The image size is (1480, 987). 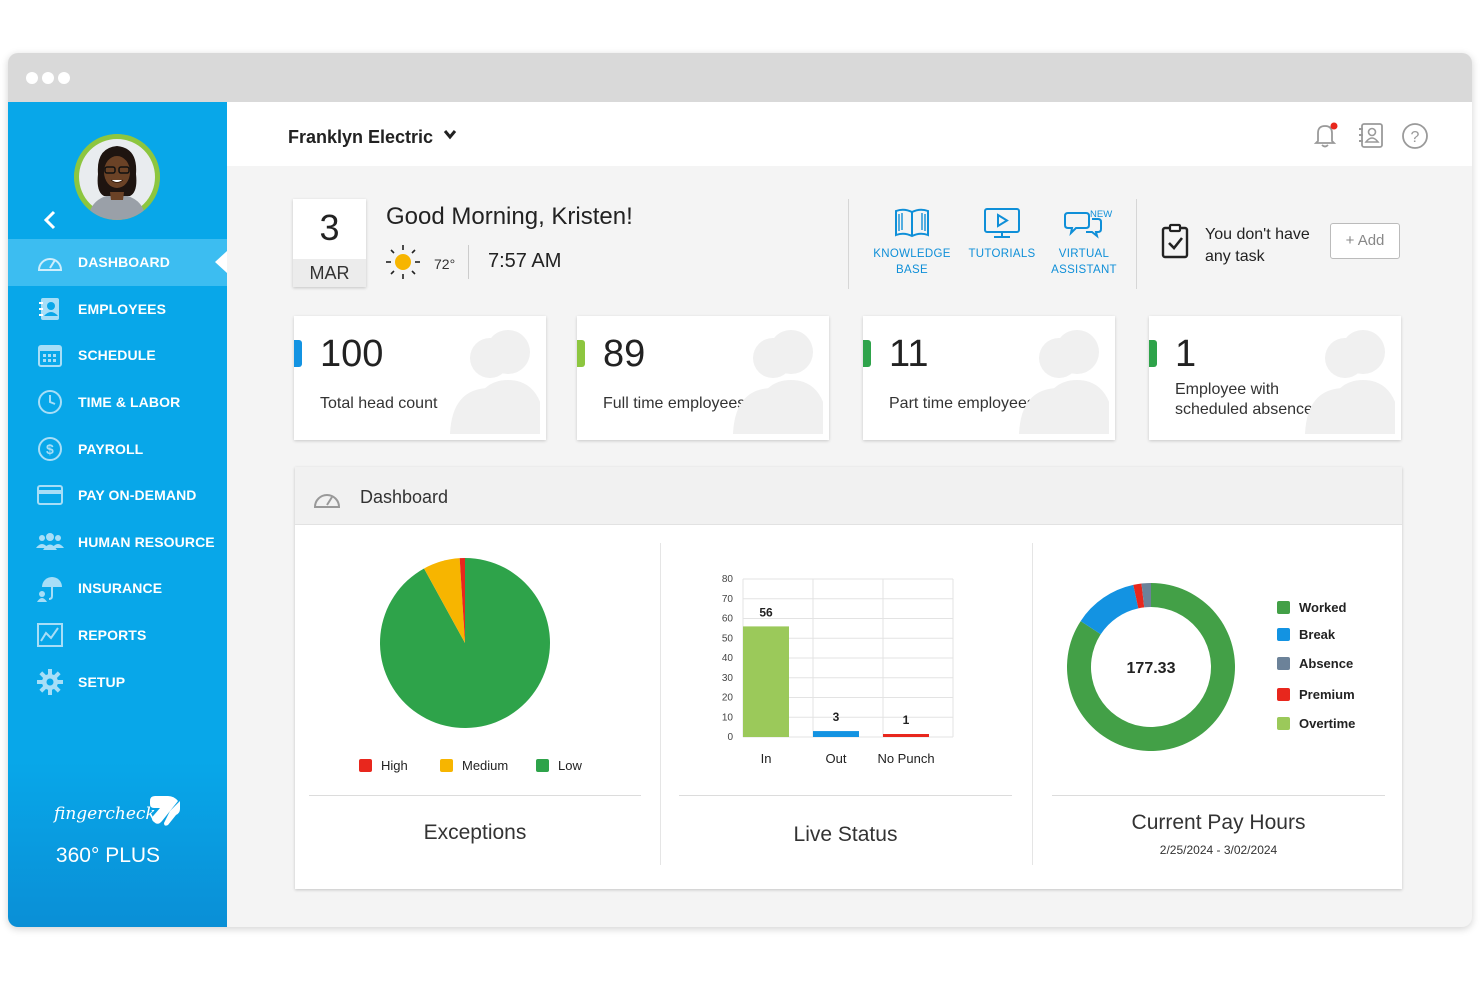 What do you see at coordinates (1415, 135) in the screenshot?
I see `help-icon: ?` at bounding box center [1415, 135].